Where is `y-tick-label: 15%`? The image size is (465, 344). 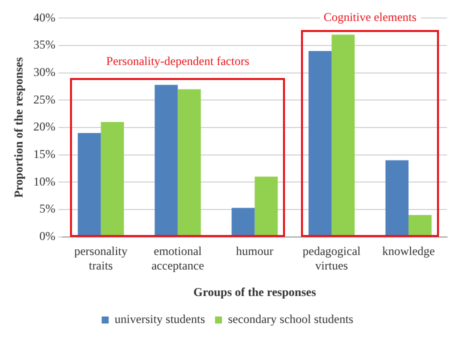
y-tick-label: 15% is located at coordinates (44, 153).